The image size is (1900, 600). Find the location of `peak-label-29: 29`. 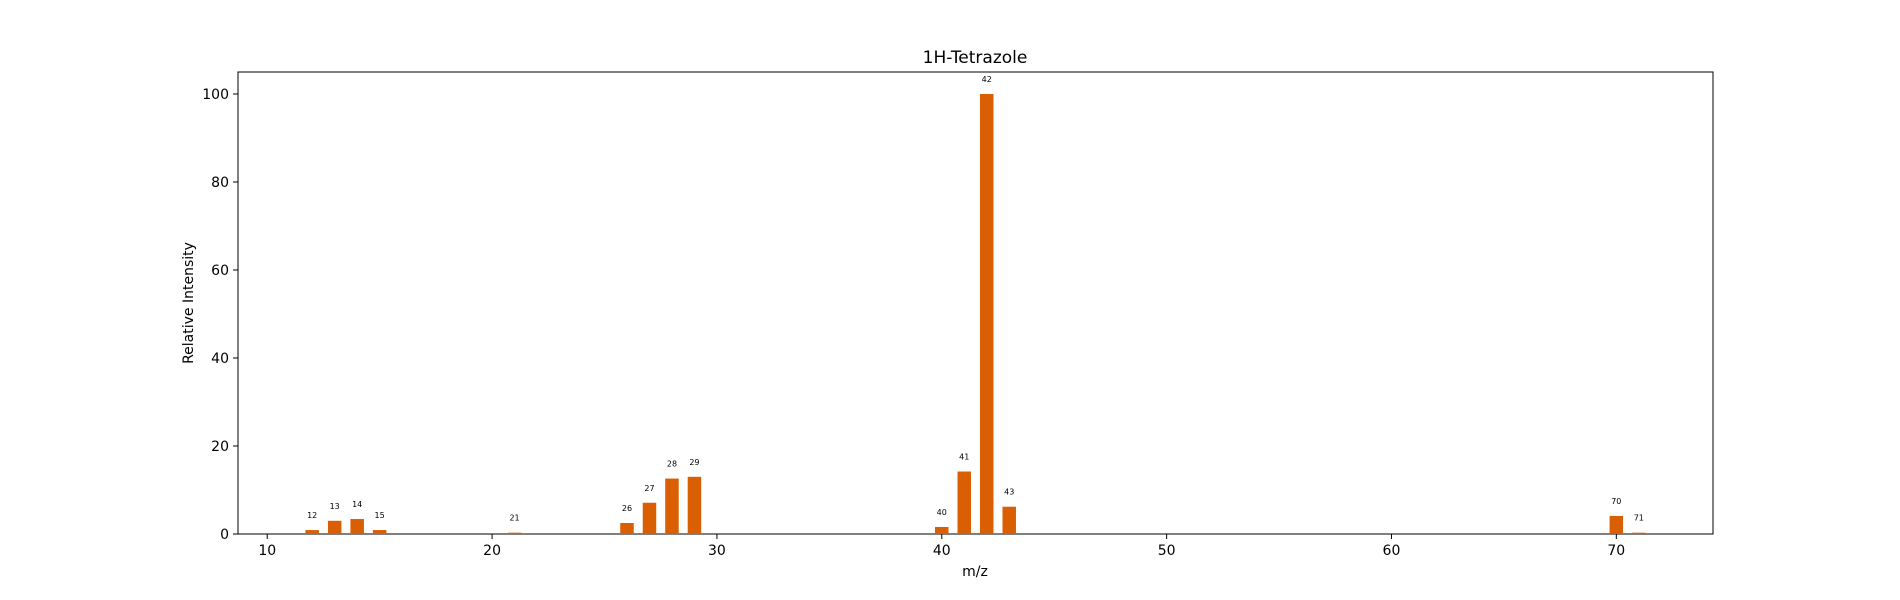

peak-label-29: 29 is located at coordinates (694, 462).